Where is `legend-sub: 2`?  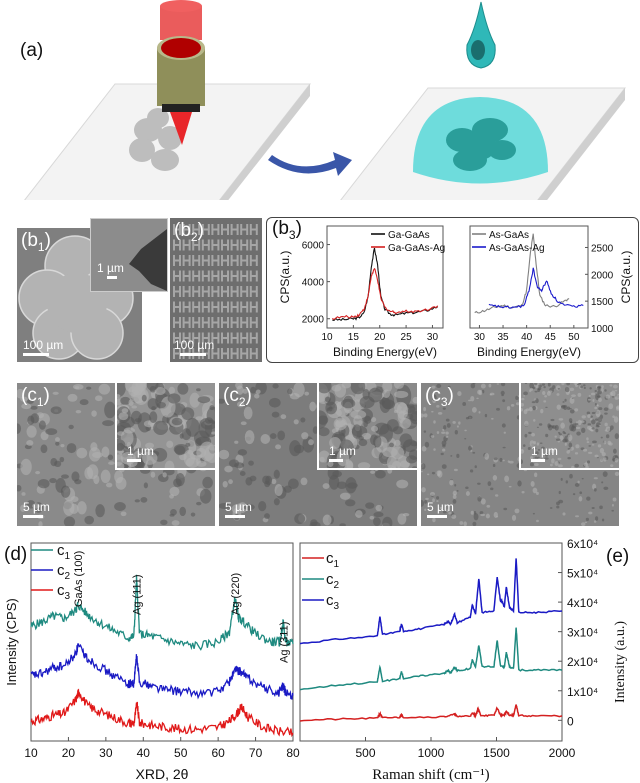 legend-sub: 2 is located at coordinates (68, 576).